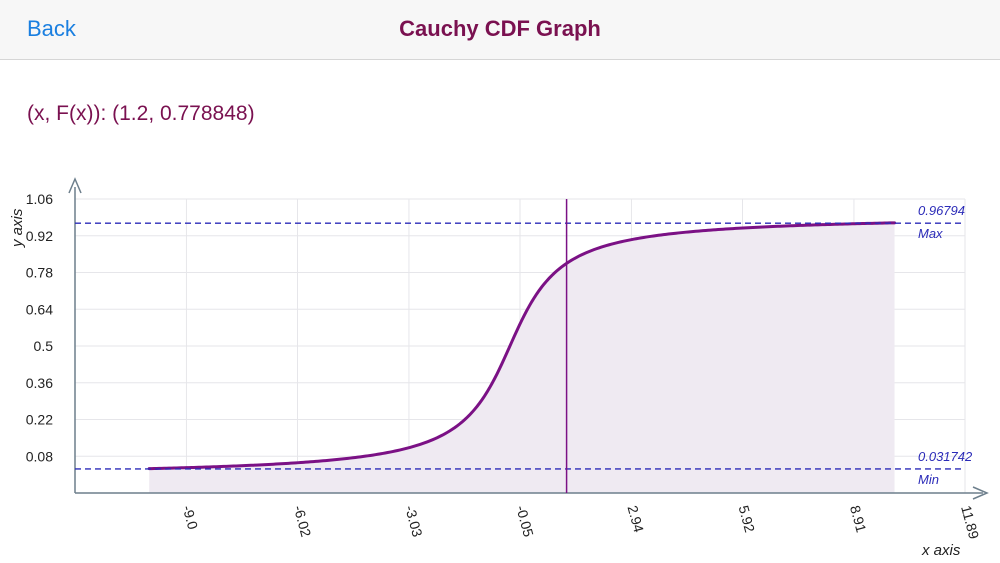 This screenshot has width=1000, height=563. What do you see at coordinates (39, 383) in the screenshot?
I see `y-tick-label: 0.36` at bounding box center [39, 383].